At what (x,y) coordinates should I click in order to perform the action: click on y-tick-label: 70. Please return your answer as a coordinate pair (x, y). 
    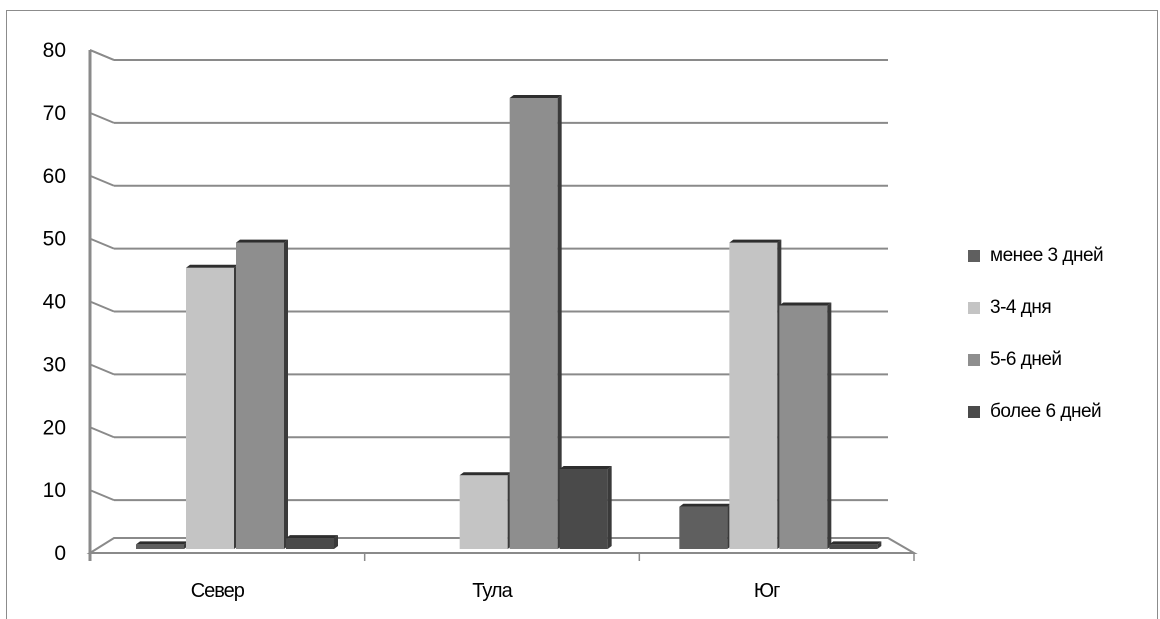
    Looking at the image, I should click on (54, 113).